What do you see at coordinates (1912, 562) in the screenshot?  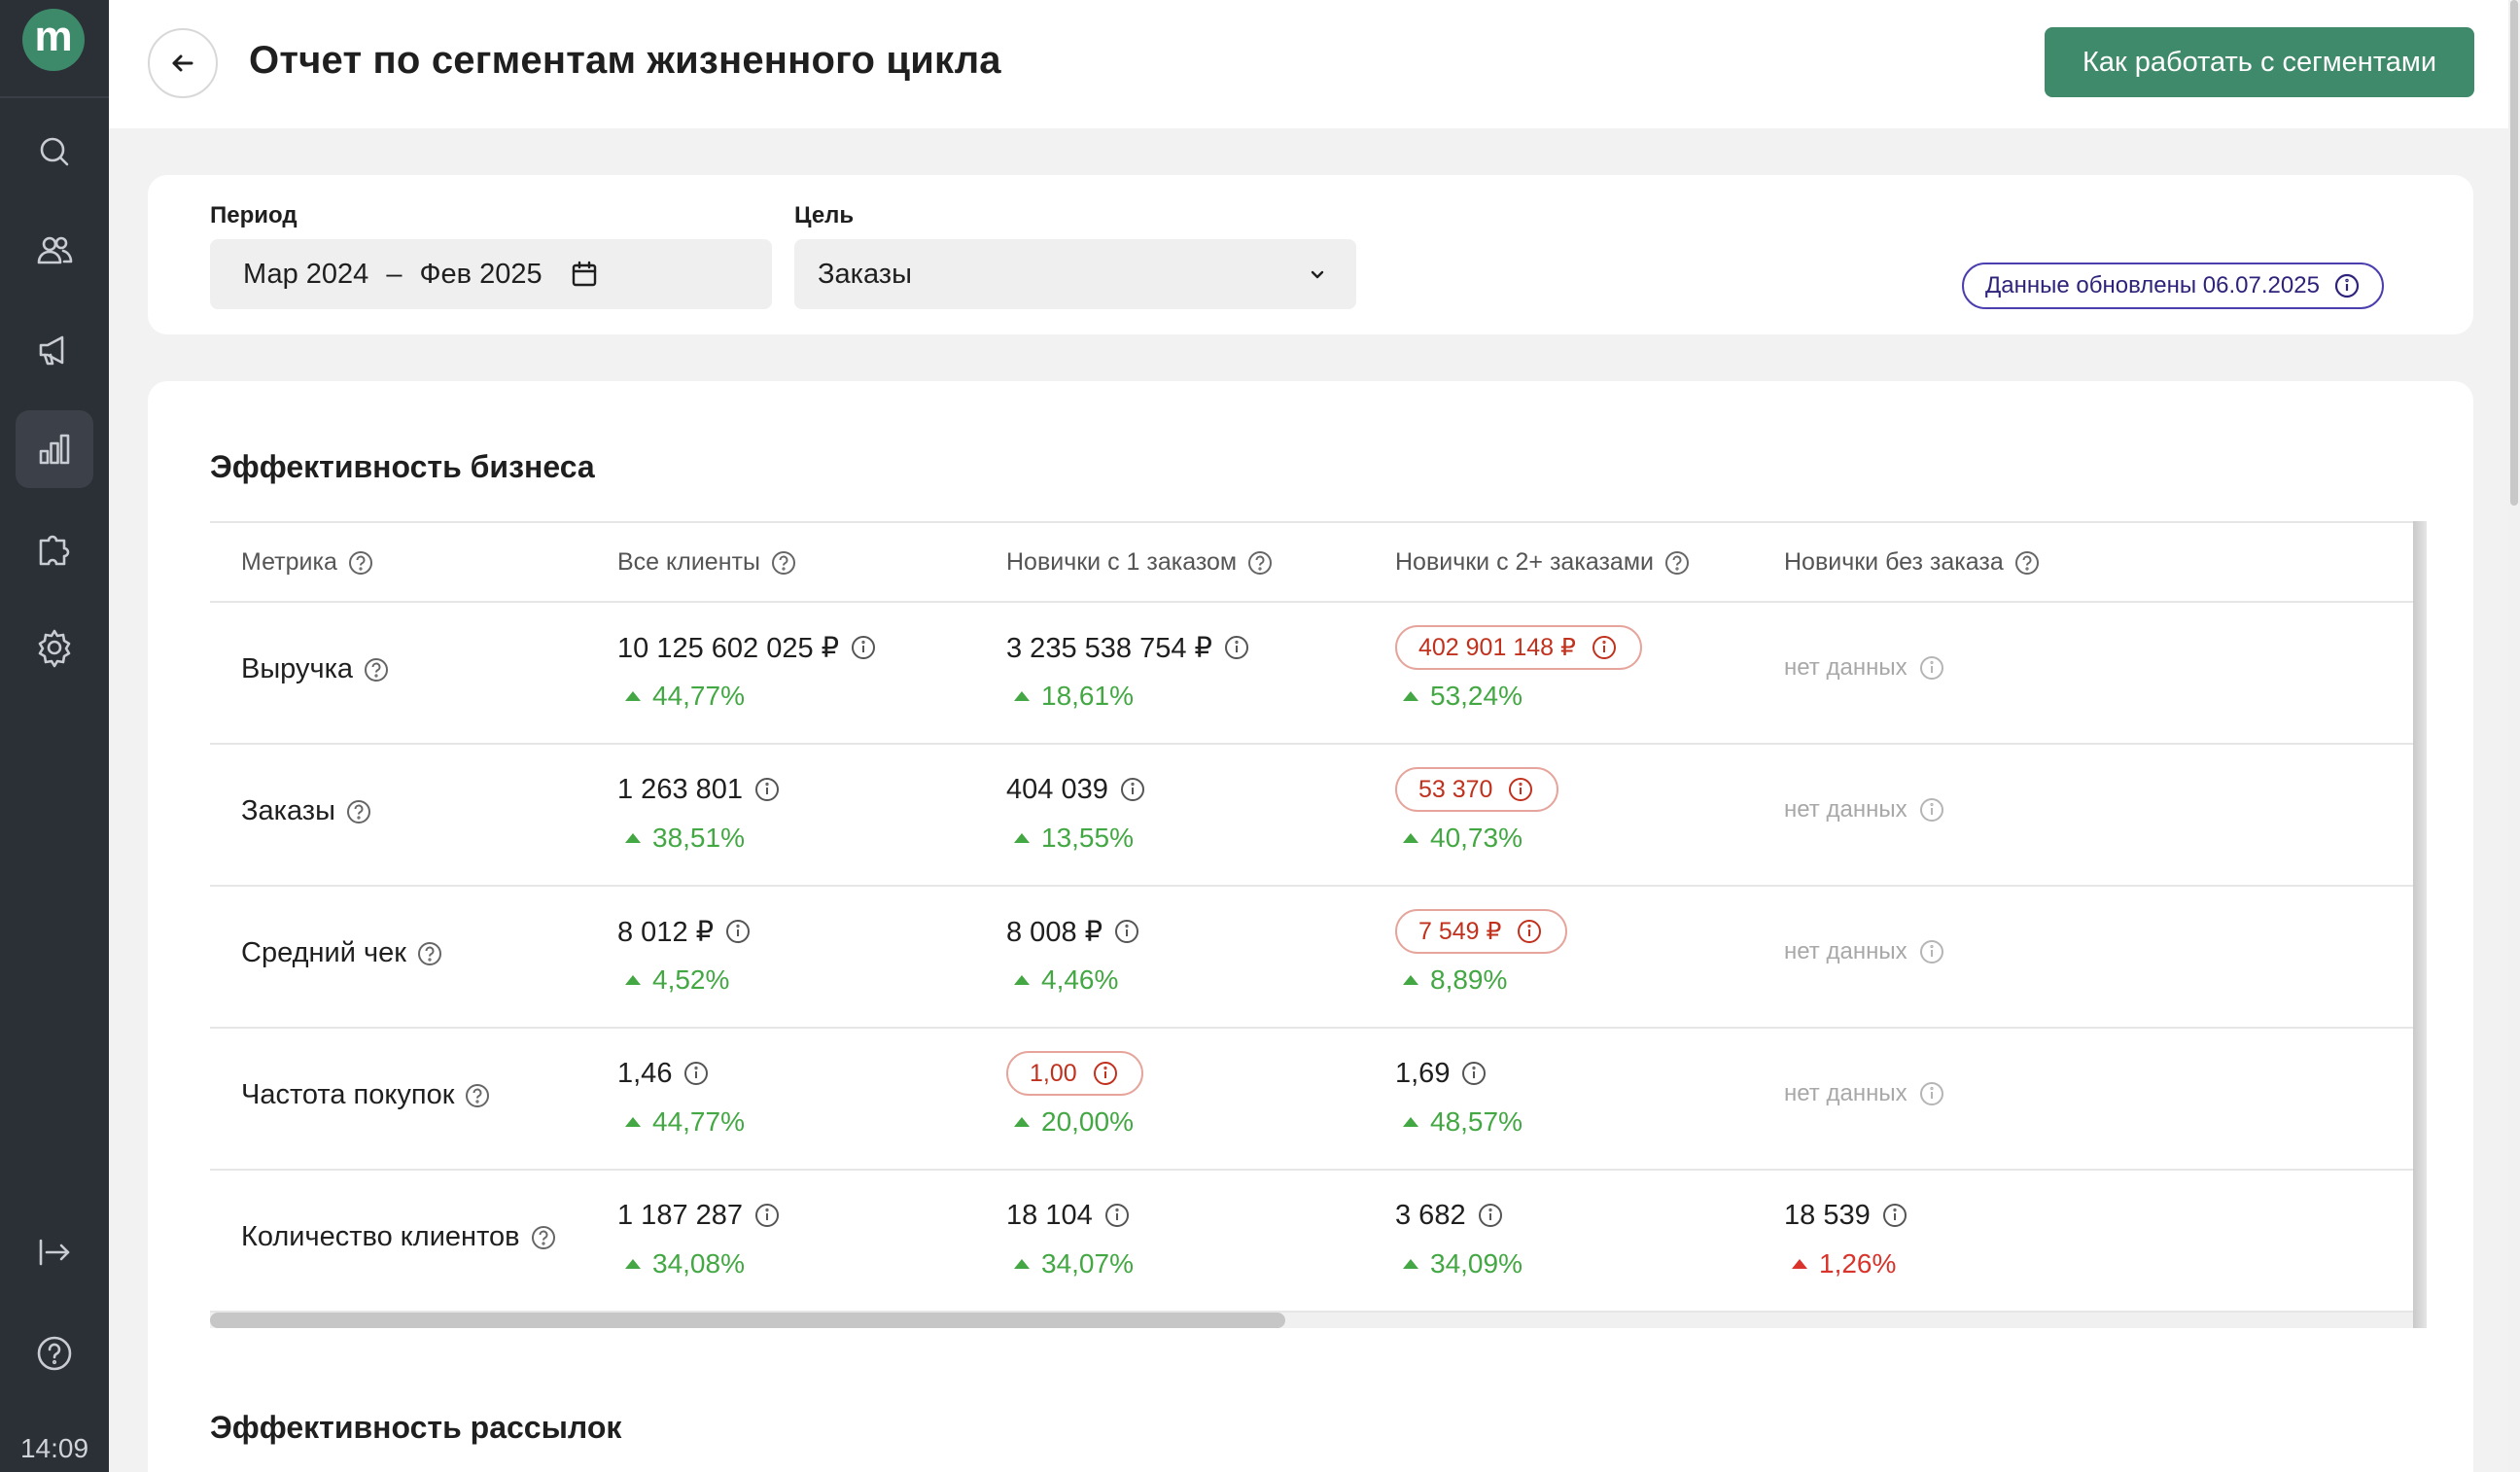 I see `column-header: Новички без заказа` at bounding box center [1912, 562].